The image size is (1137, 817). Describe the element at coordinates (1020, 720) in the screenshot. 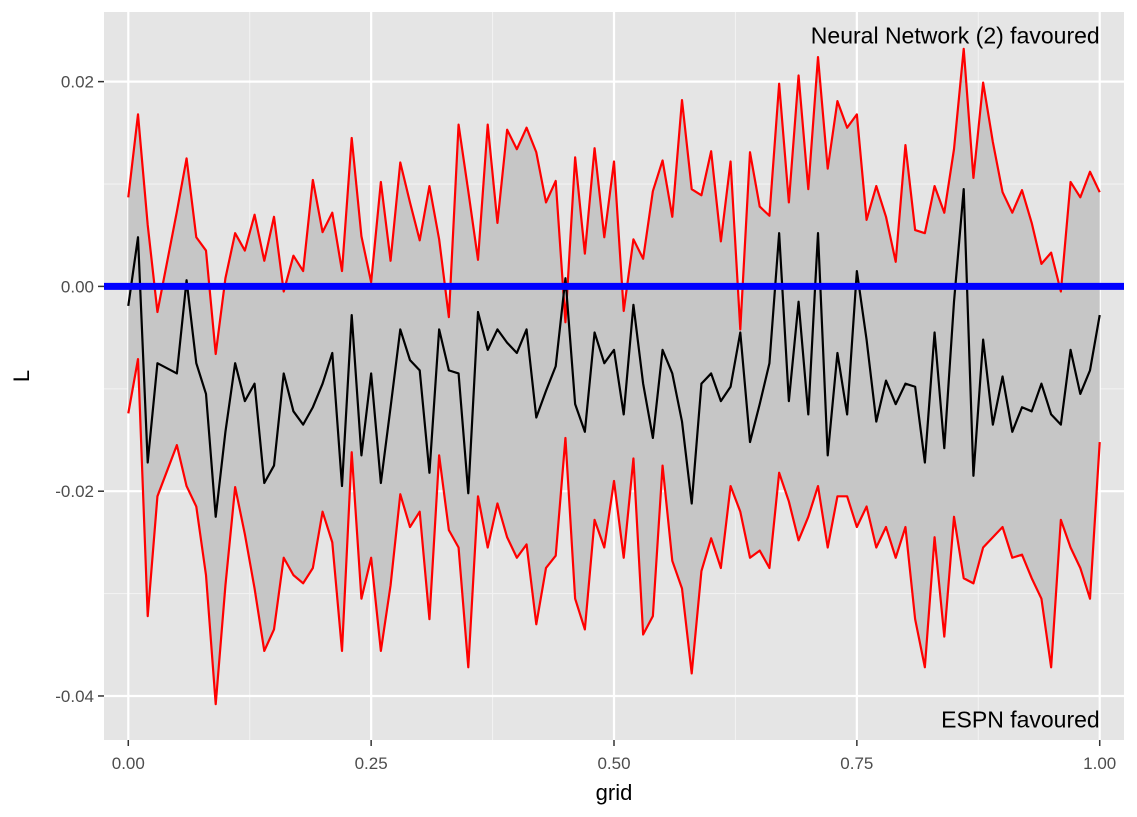

I see `annotation-bottom: ESPN favoured` at that location.